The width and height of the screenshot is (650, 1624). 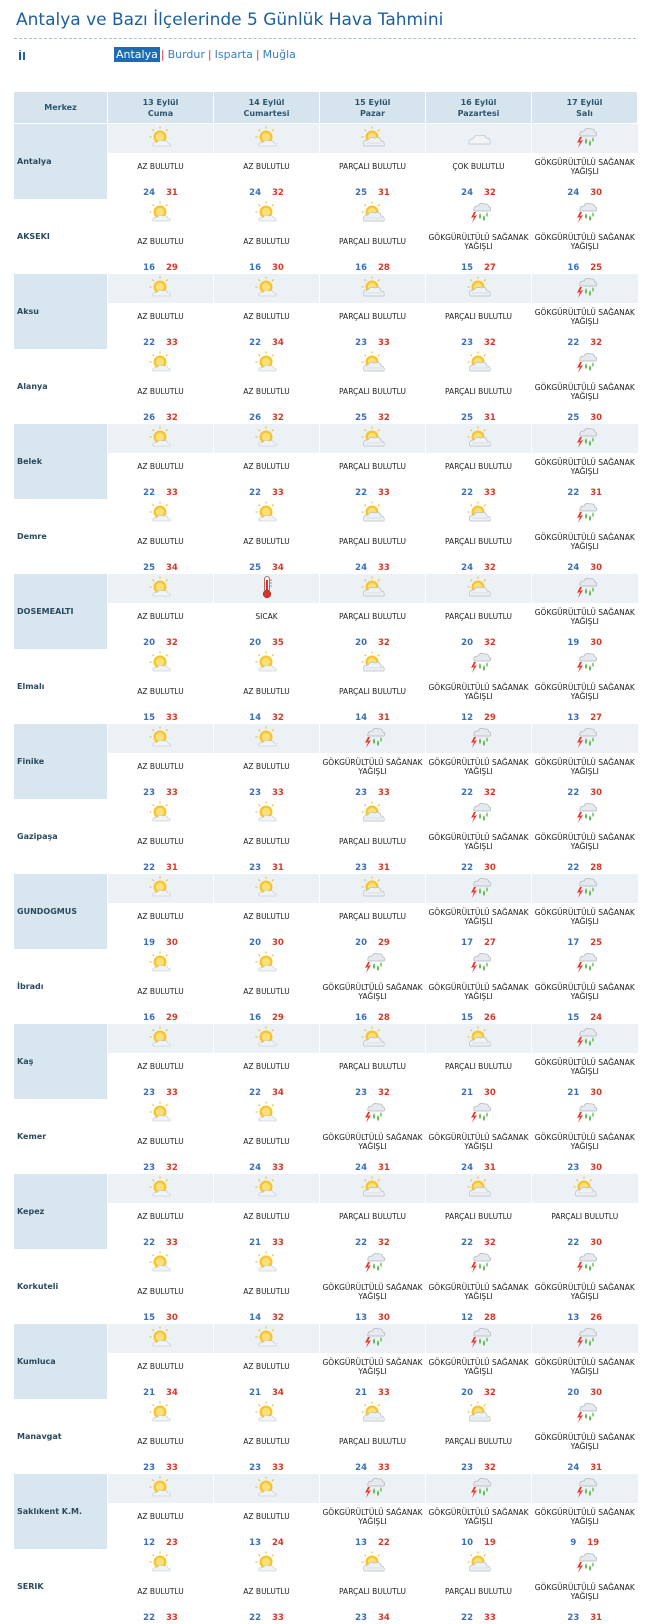 What do you see at coordinates (60, 536) in the screenshot?
I see `station-name-demre: Demre` at bounding box center [60, 536].